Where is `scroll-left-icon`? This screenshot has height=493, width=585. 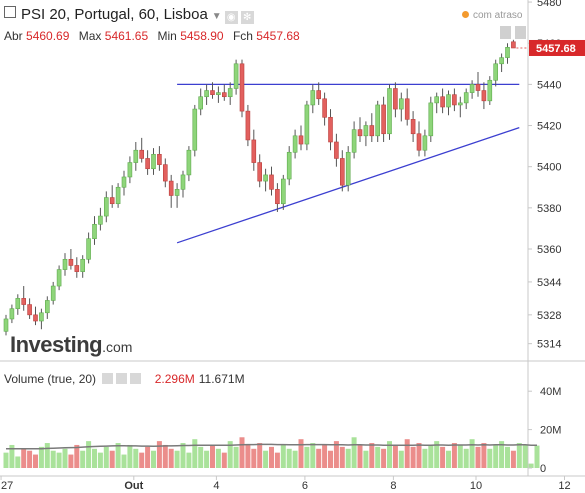
scroll-left-icon is located at coordinates (505, 32).